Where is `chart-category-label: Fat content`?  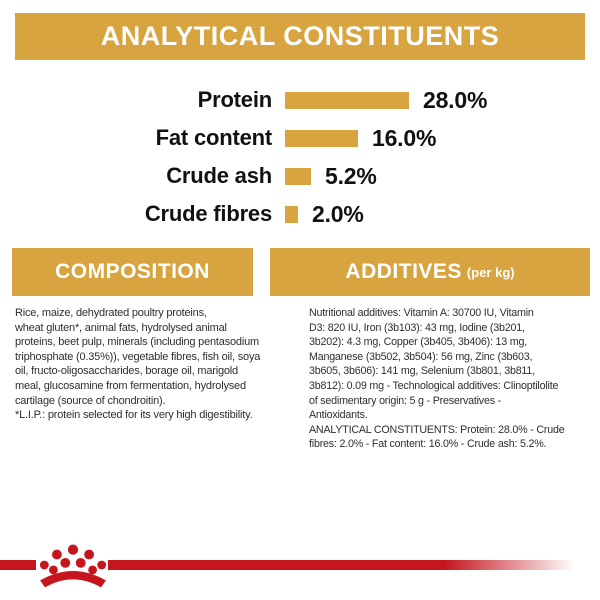 chart-category-label: Fat content is located at coordinates (214, 137).